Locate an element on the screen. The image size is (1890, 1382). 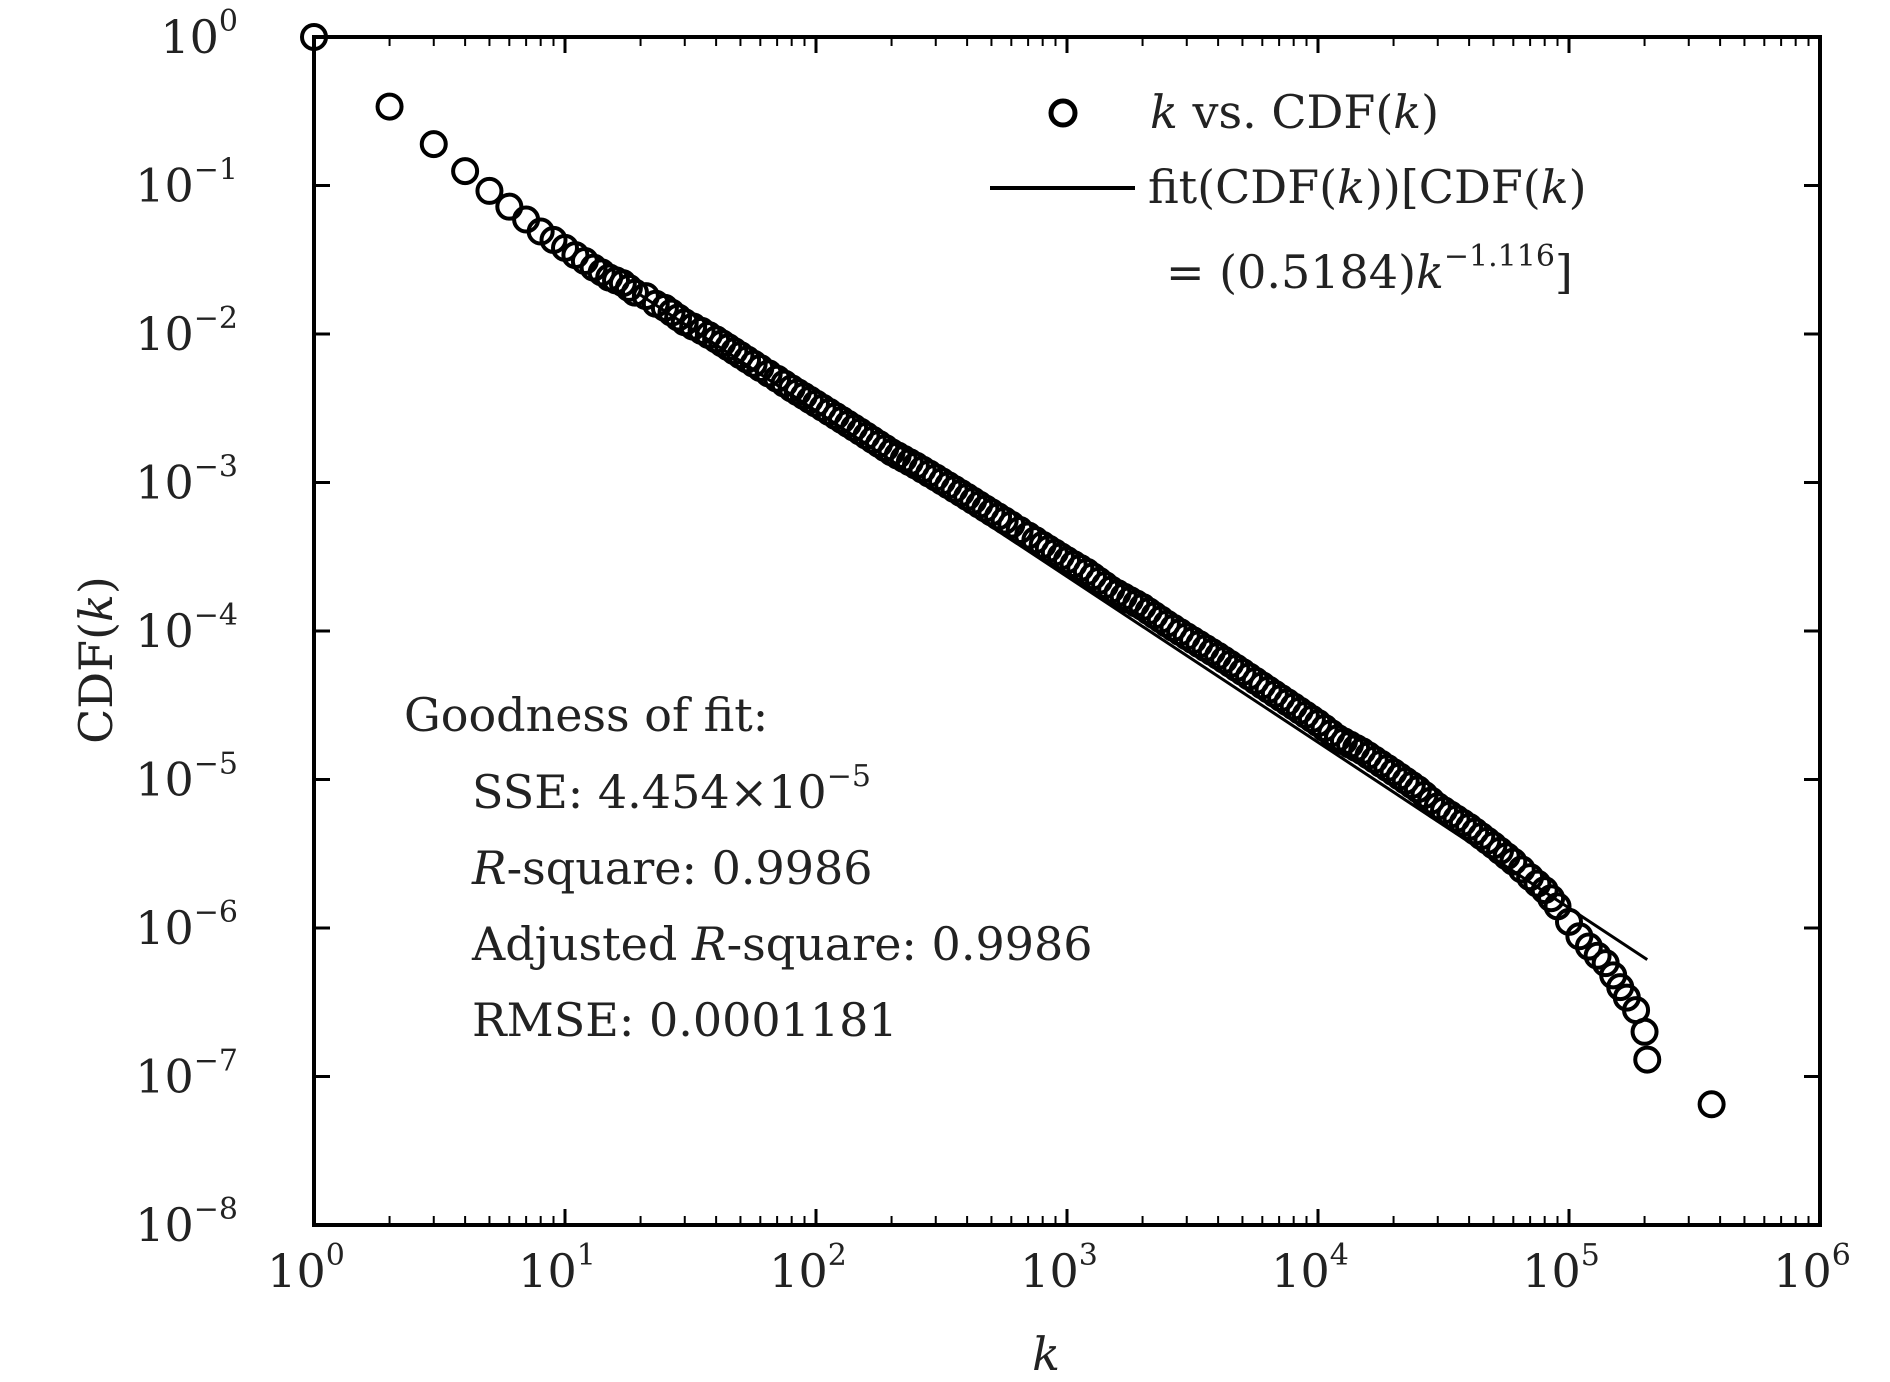
y-axis-title: CDF(k) is located at coordinates (96, 660).